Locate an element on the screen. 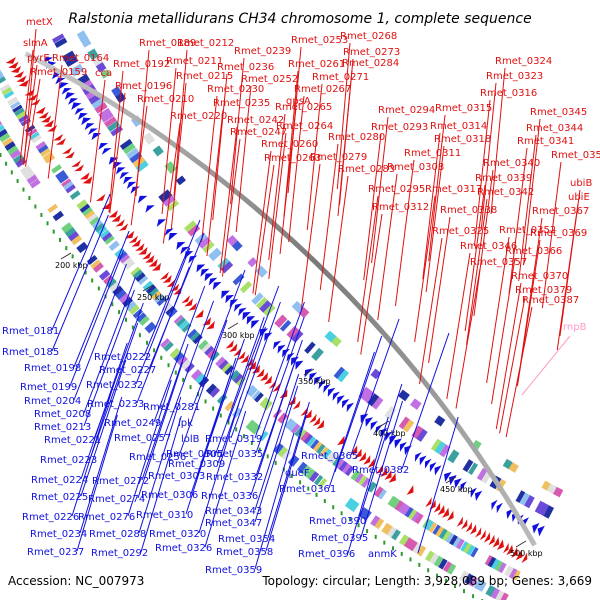 The width and height of the screenshot is (600, 600). gene-label-rmet_0189: Rmet_0189 is located at coordinates (167, 43).